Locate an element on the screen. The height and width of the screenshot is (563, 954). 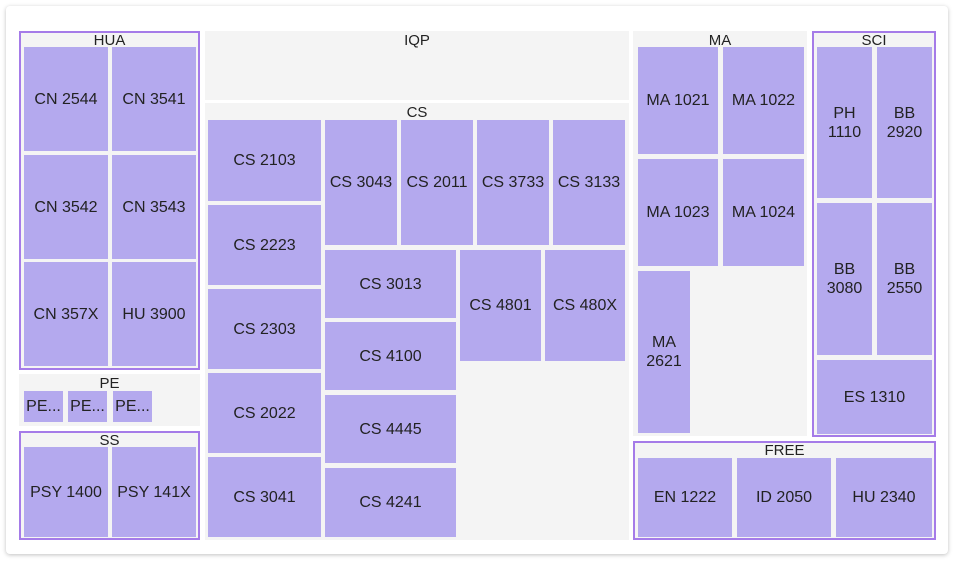
course-cell: CN 357X is located at coordinates (66, 314).